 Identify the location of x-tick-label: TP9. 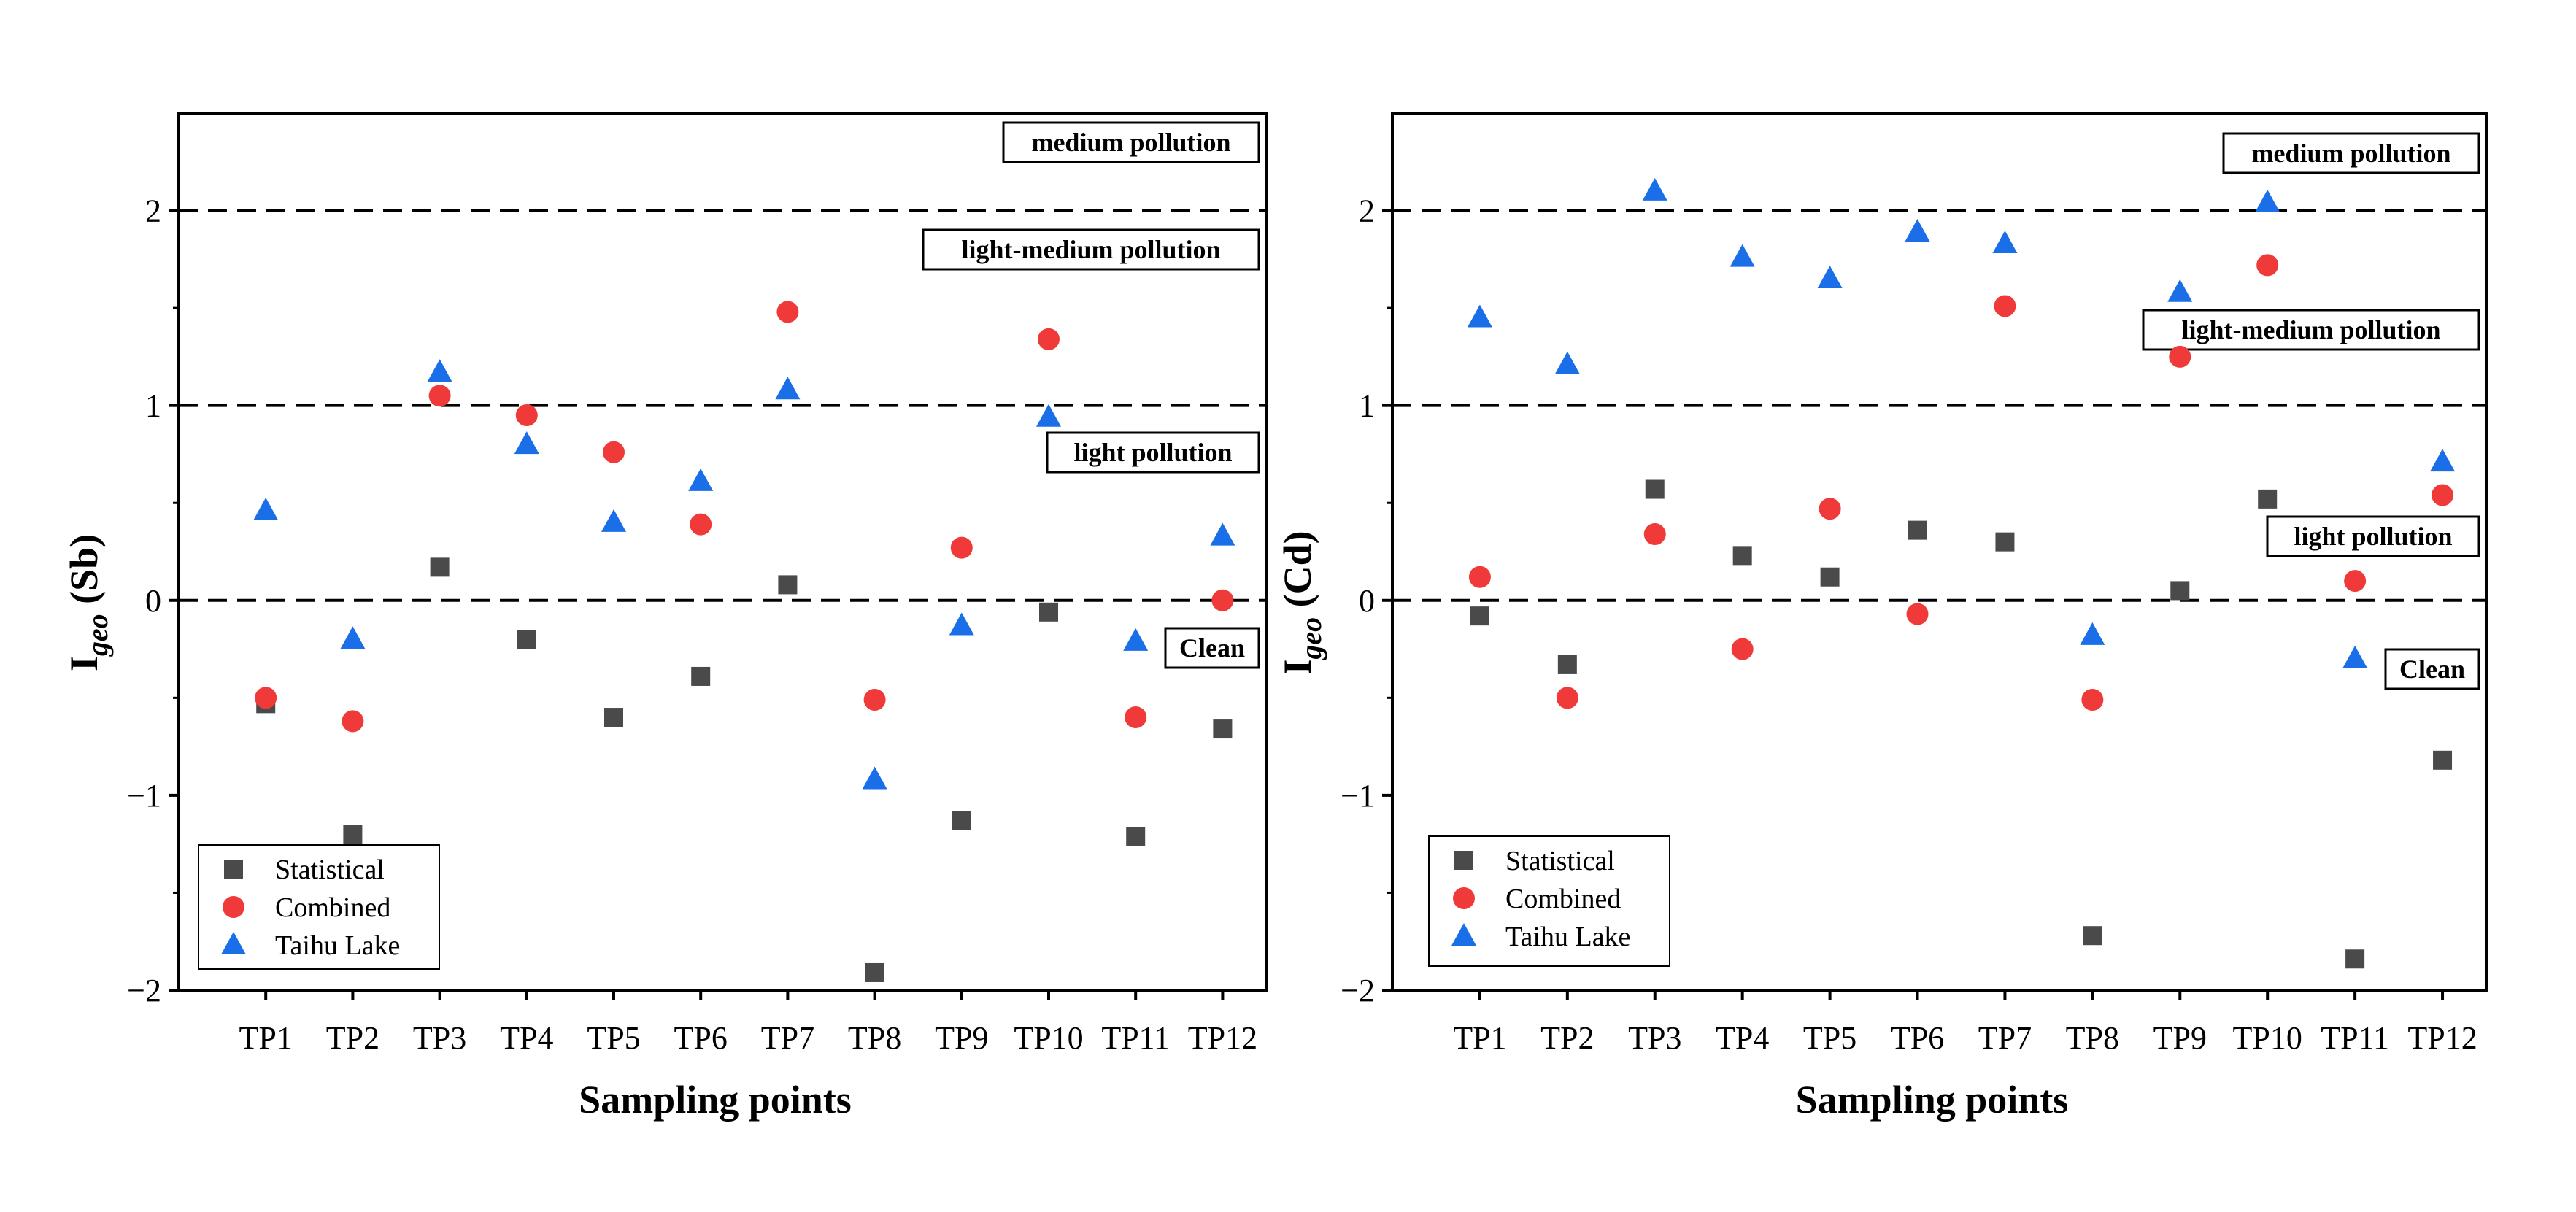
(2180, 1038).